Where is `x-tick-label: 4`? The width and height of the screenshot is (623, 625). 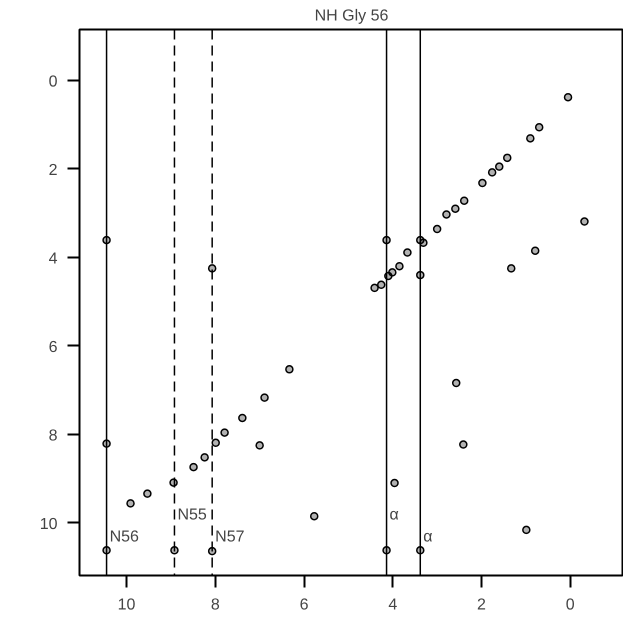
x-tick-label: 4 is located at coordinates (393, 605).